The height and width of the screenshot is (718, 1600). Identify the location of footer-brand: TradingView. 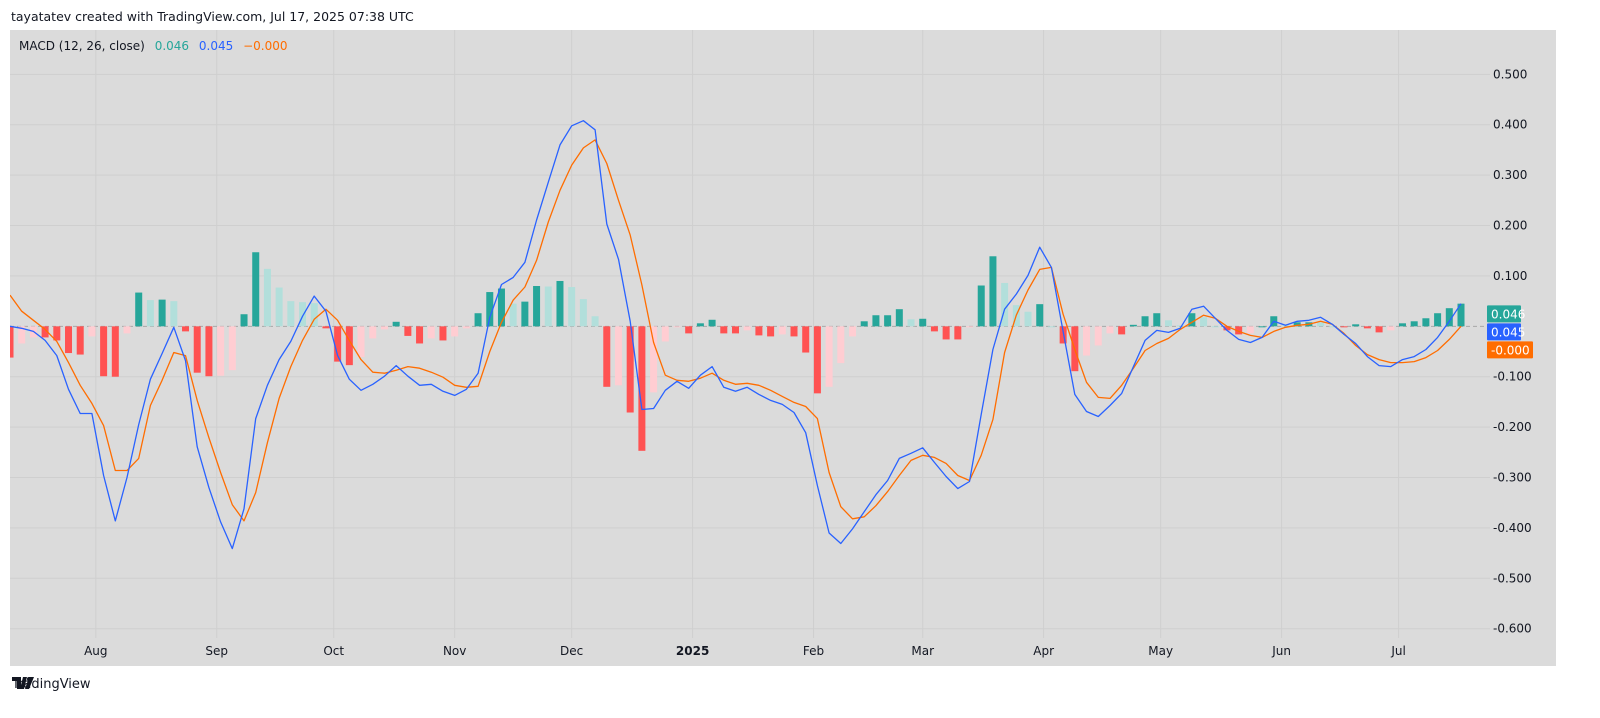
(51, 684).